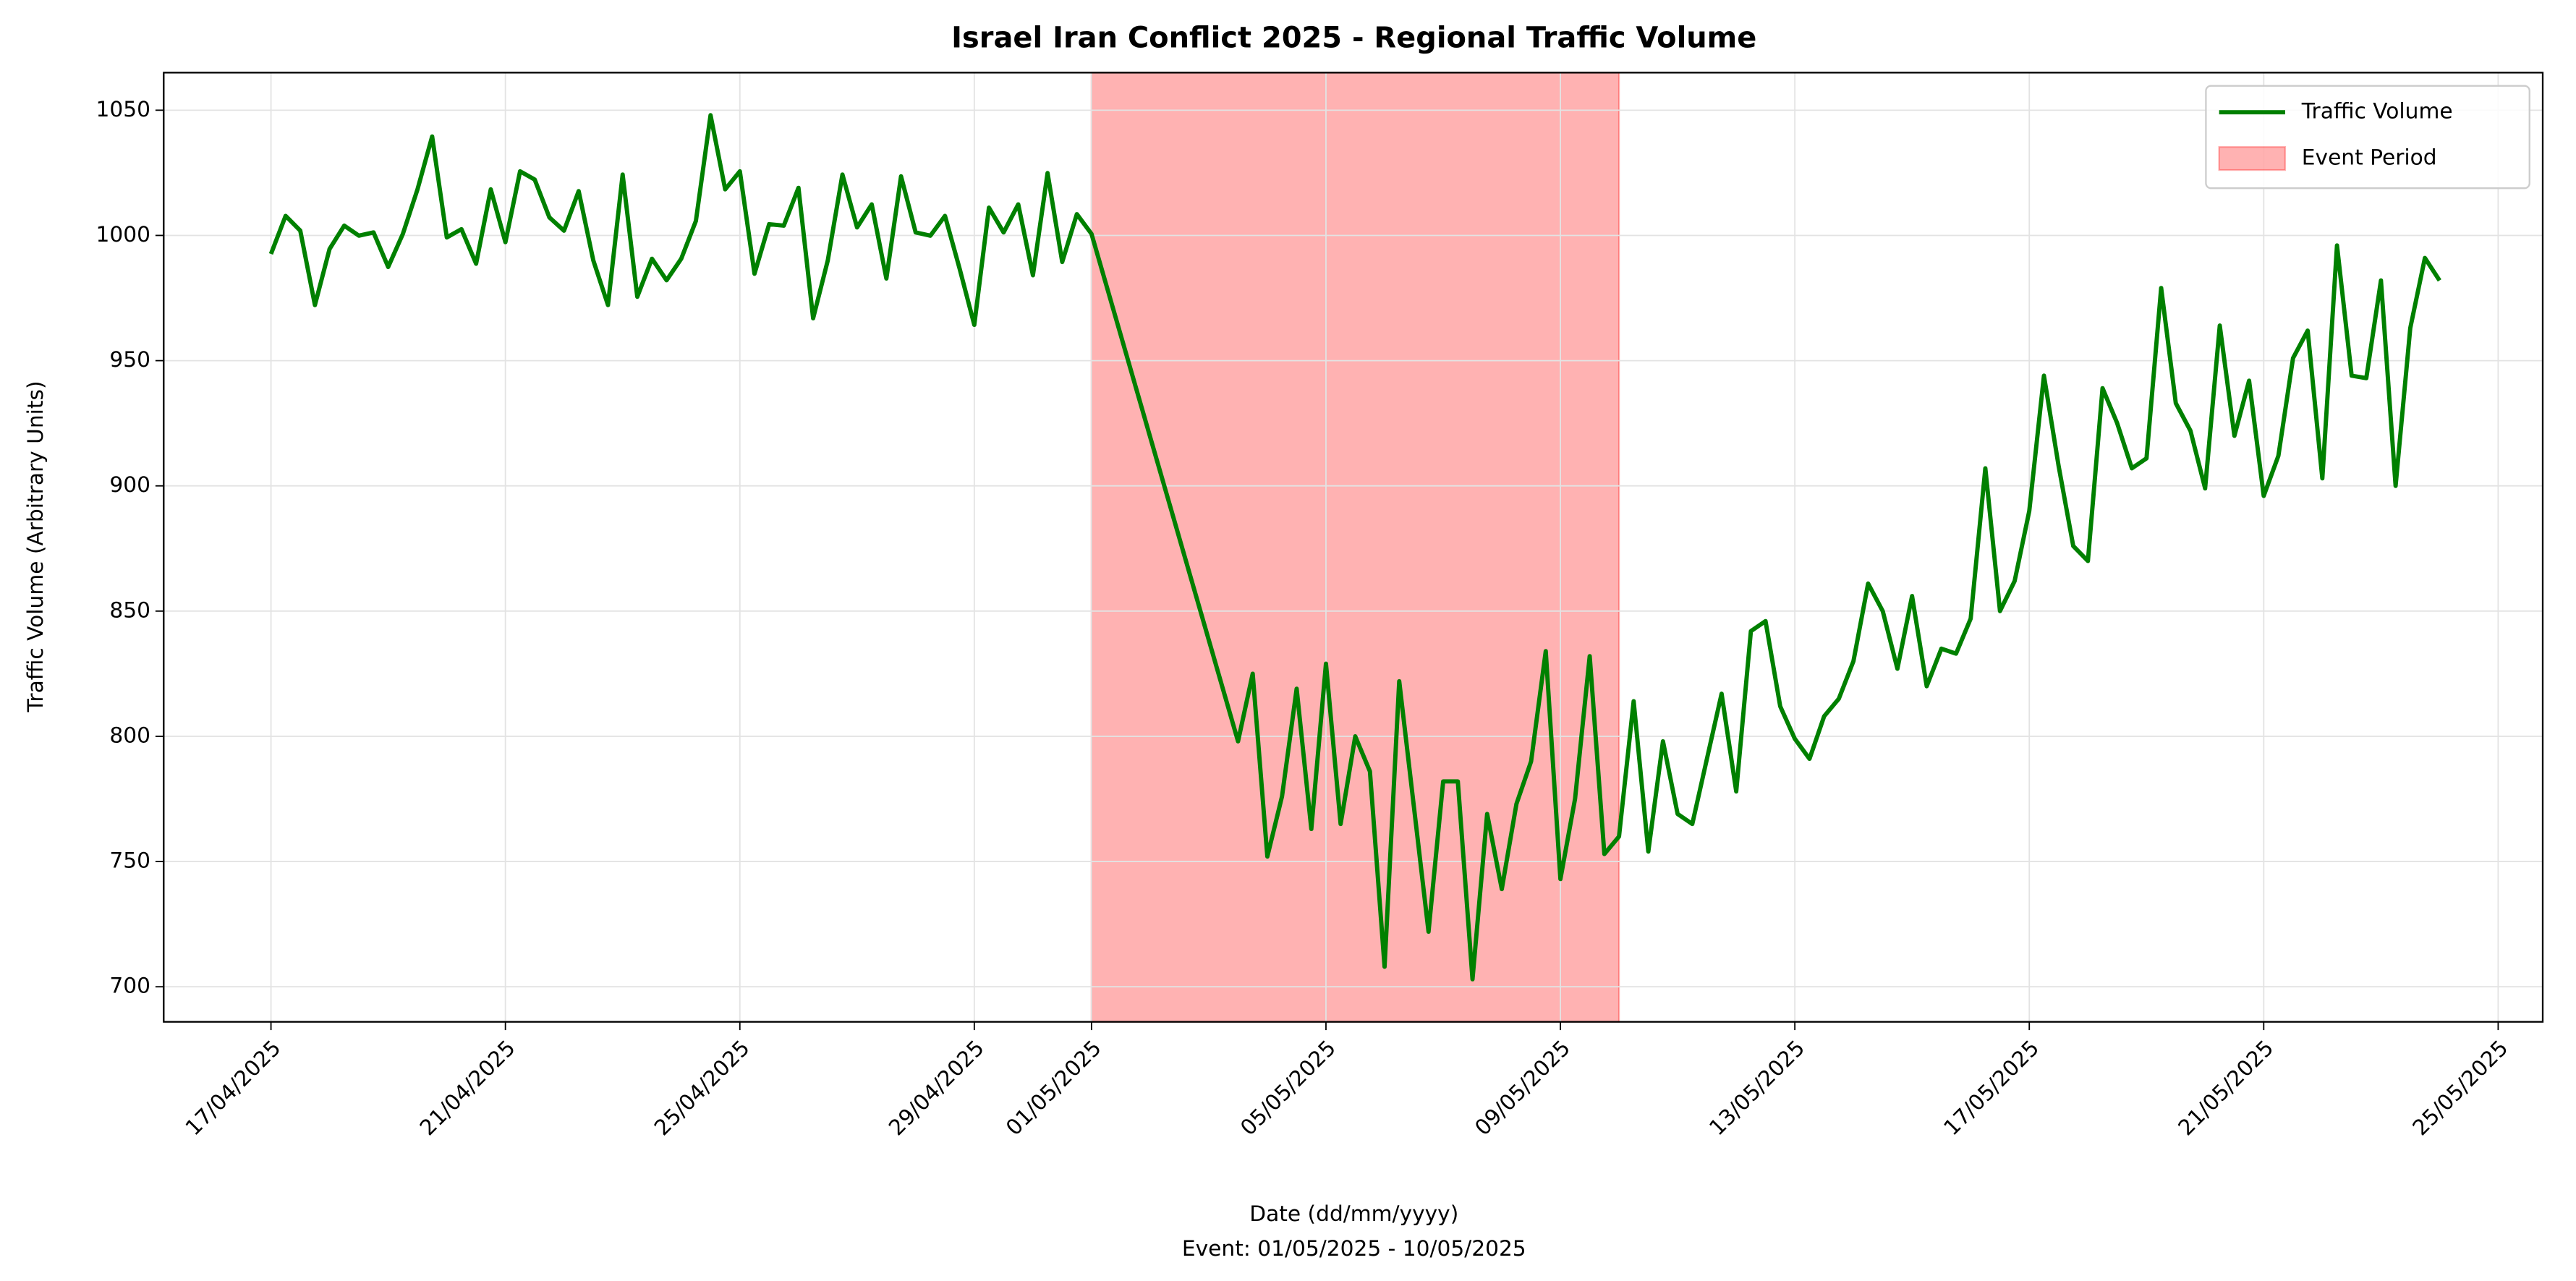 The height and width of the screenshot is (1281, 2576). Describe the element at coordinates (1354, 1248) in the screenshot. I see `x-axis-note: Event: 01/05/2025 - 10/05/2025` at that location.